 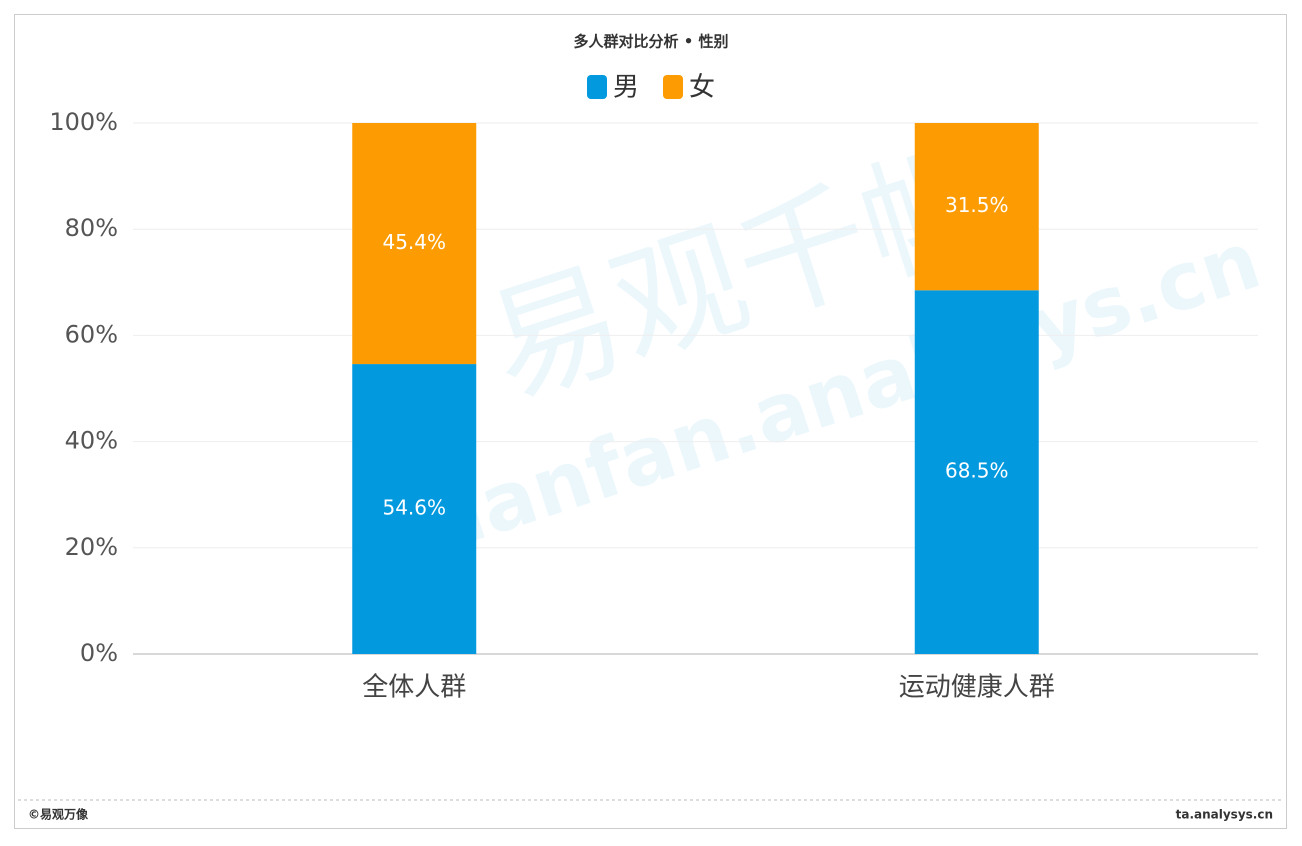 I want to click on footer-left: ©易观万像, so click(x=58, y=814).